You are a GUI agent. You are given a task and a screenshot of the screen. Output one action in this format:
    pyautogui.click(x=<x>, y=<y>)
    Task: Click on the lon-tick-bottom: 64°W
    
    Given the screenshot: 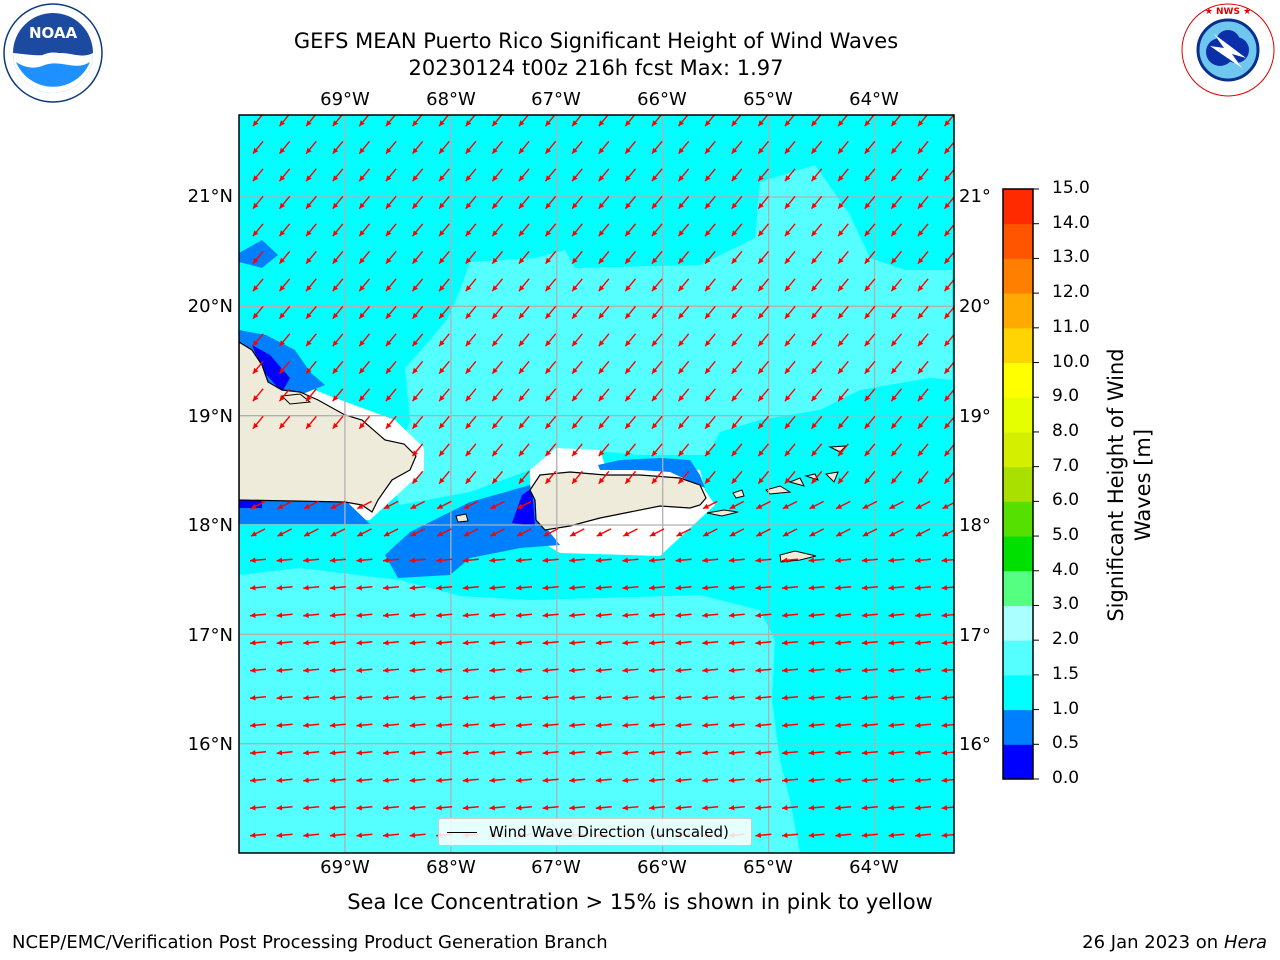 What is the action you would take?
    pyautogui.click(x=874, y=867)
    